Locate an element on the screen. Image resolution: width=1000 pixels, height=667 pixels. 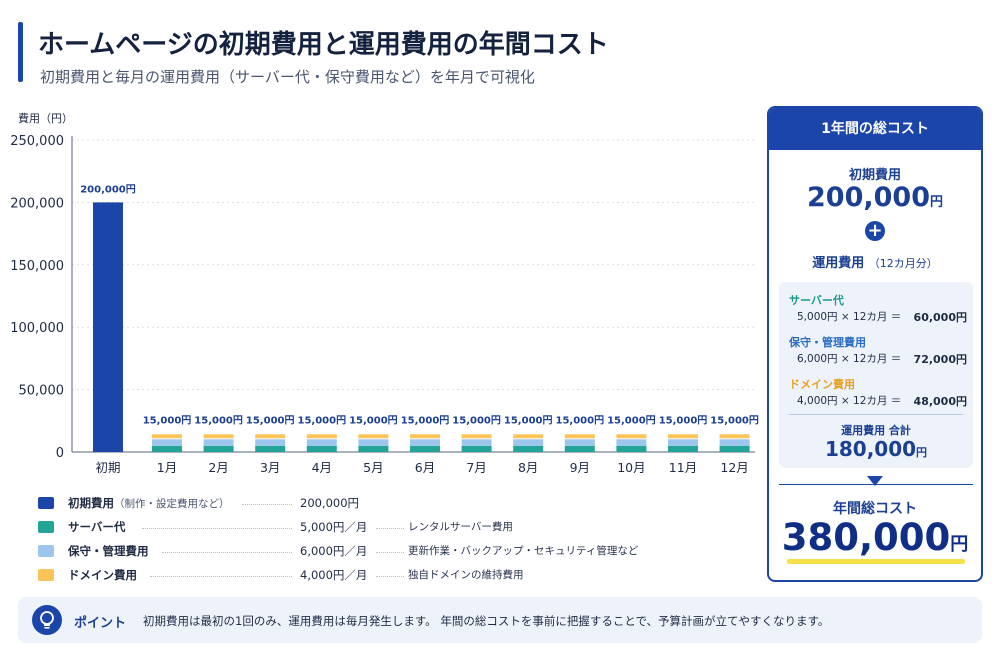
y-tick-label: 0 is located at coordinates (60, 453).